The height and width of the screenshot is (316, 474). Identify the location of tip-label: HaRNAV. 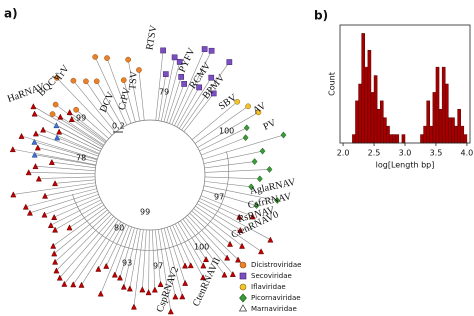
(26, 93).